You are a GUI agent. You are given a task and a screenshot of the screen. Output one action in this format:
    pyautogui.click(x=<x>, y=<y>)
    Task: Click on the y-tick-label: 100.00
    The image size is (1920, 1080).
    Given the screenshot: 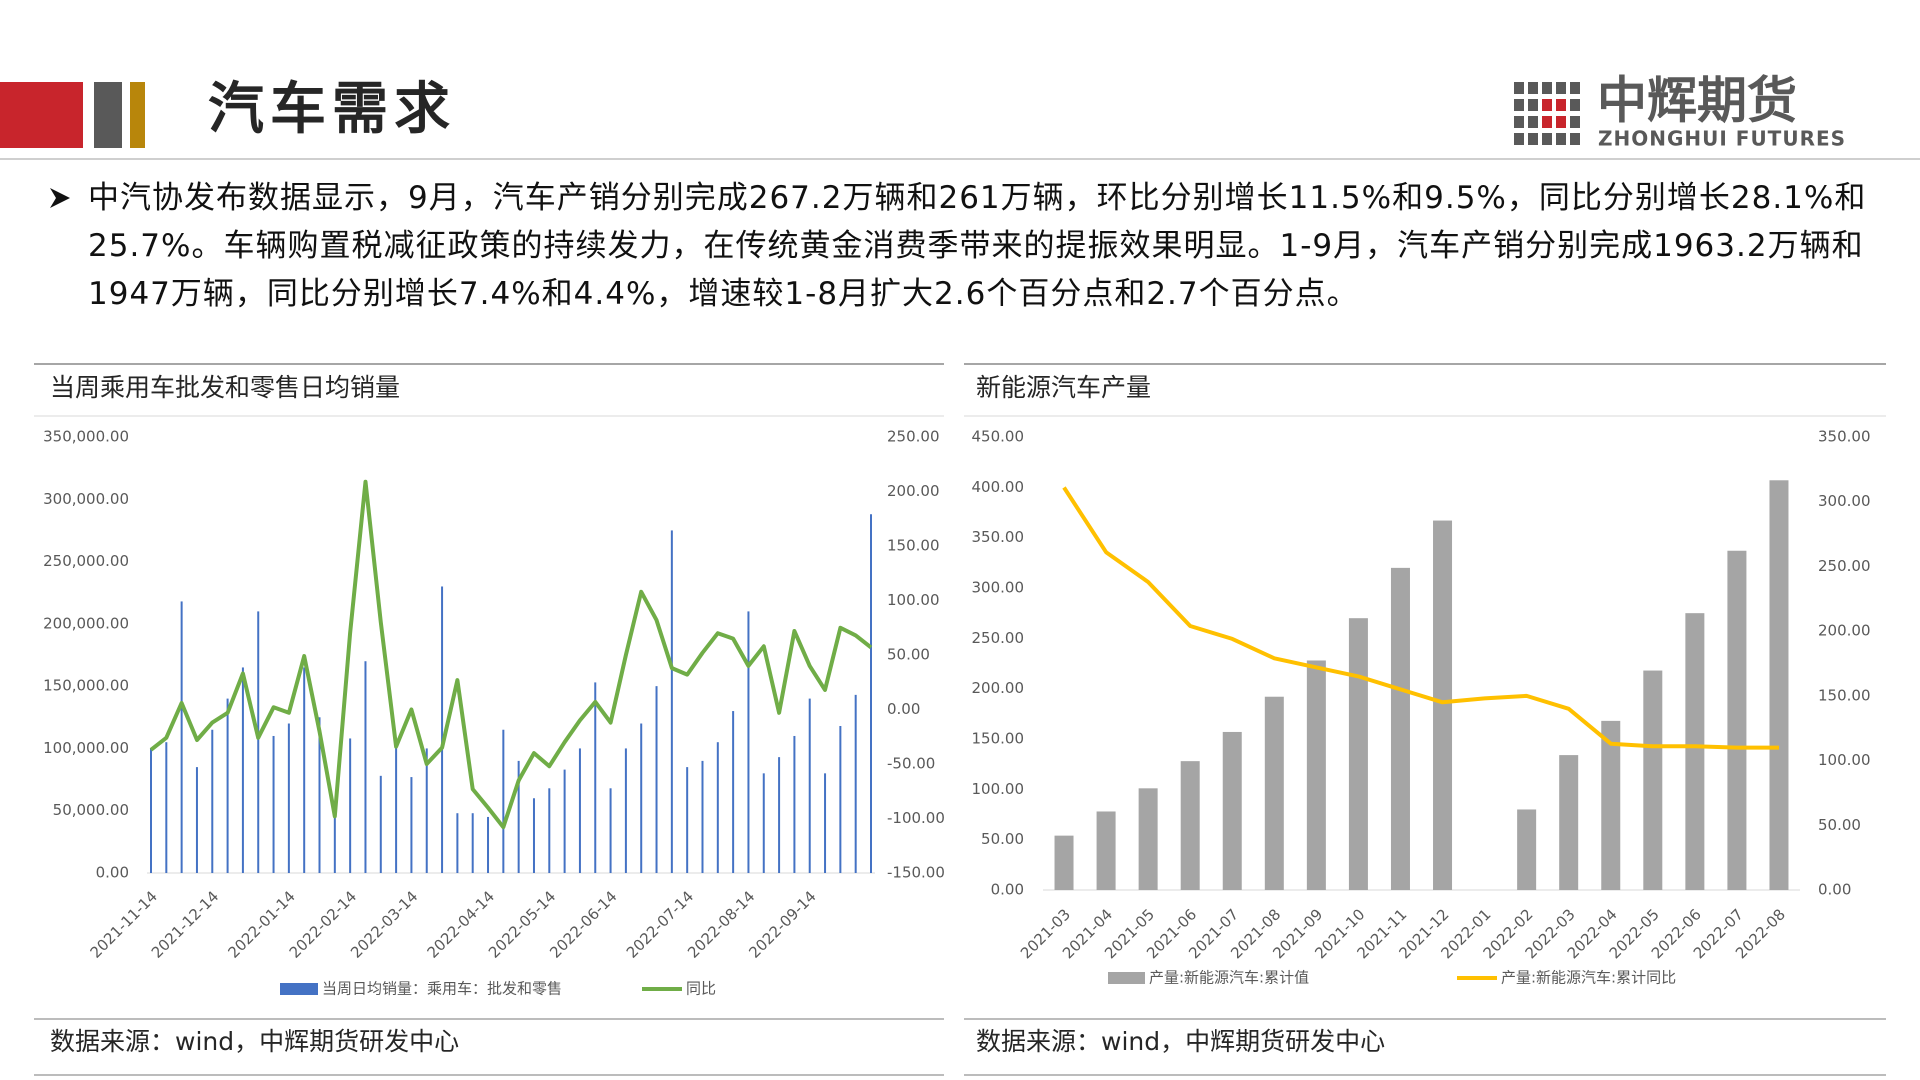 What is the action you would take?
    pyautogui.click(x=998, y=789)
    